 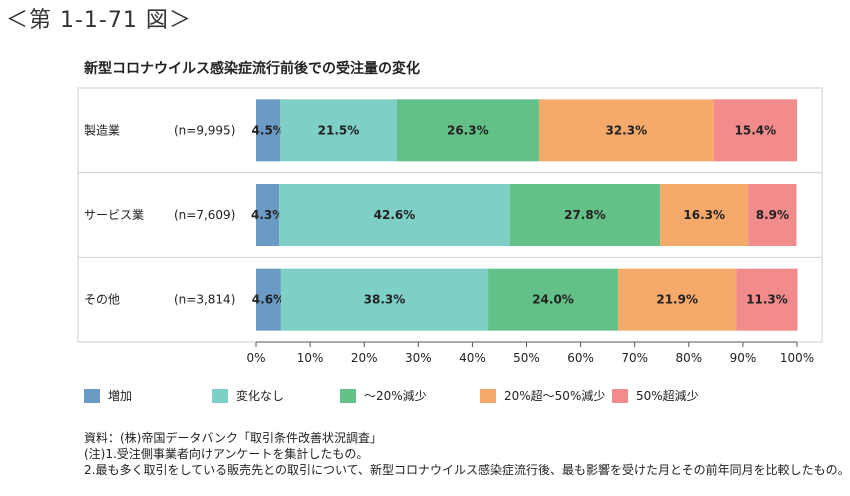 I want to click on x-tick-label: 70%, so click(x=634, y=358).